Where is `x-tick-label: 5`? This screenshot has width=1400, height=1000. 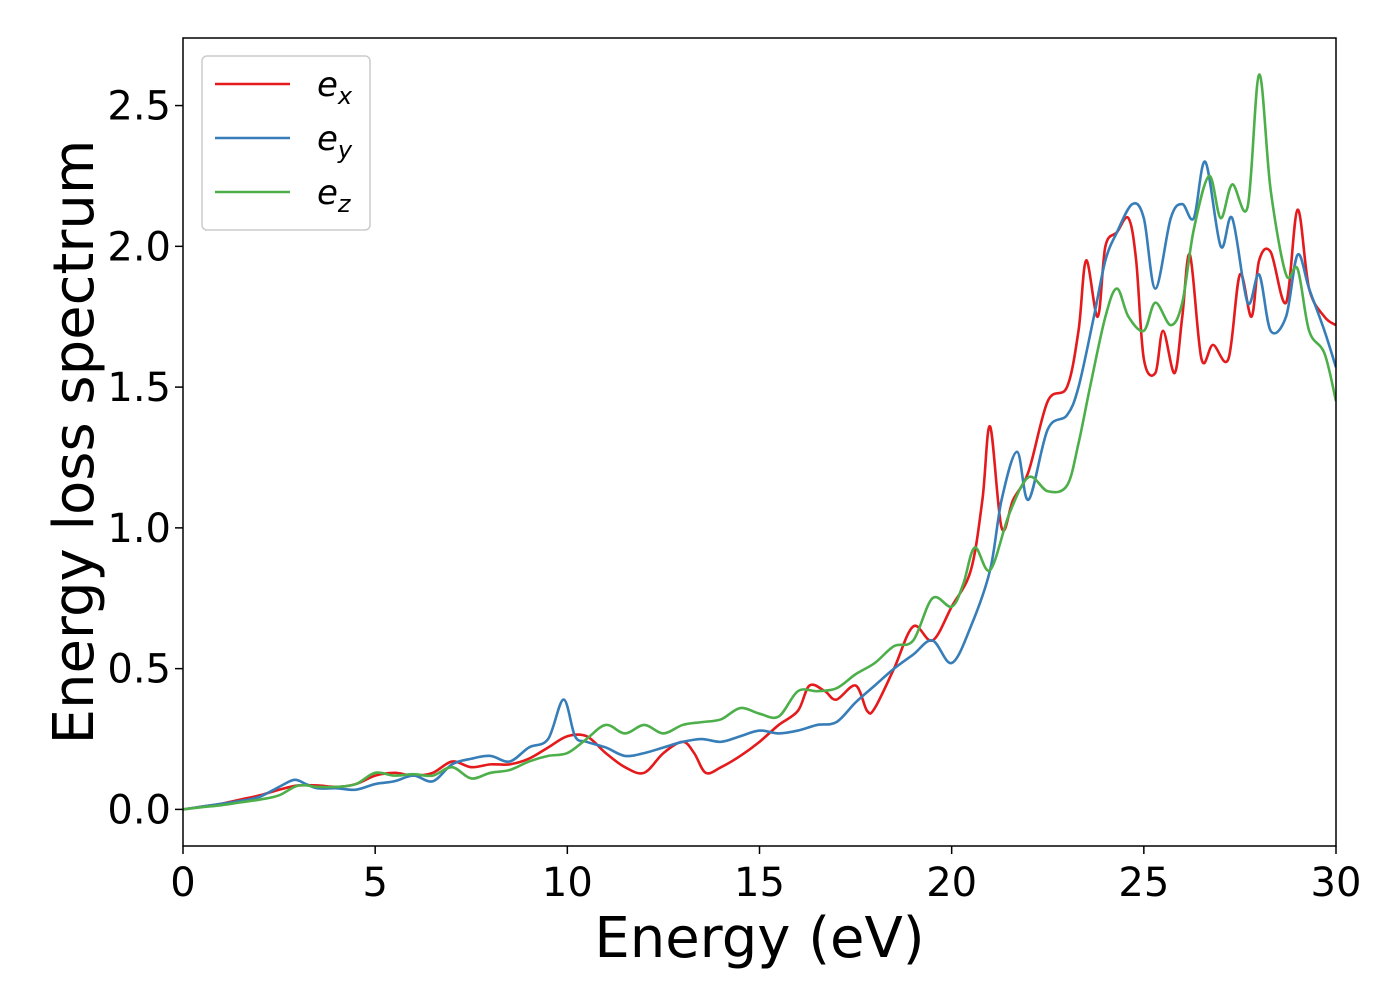 x-tick-label: 5 is located at coordinates (374, 883).